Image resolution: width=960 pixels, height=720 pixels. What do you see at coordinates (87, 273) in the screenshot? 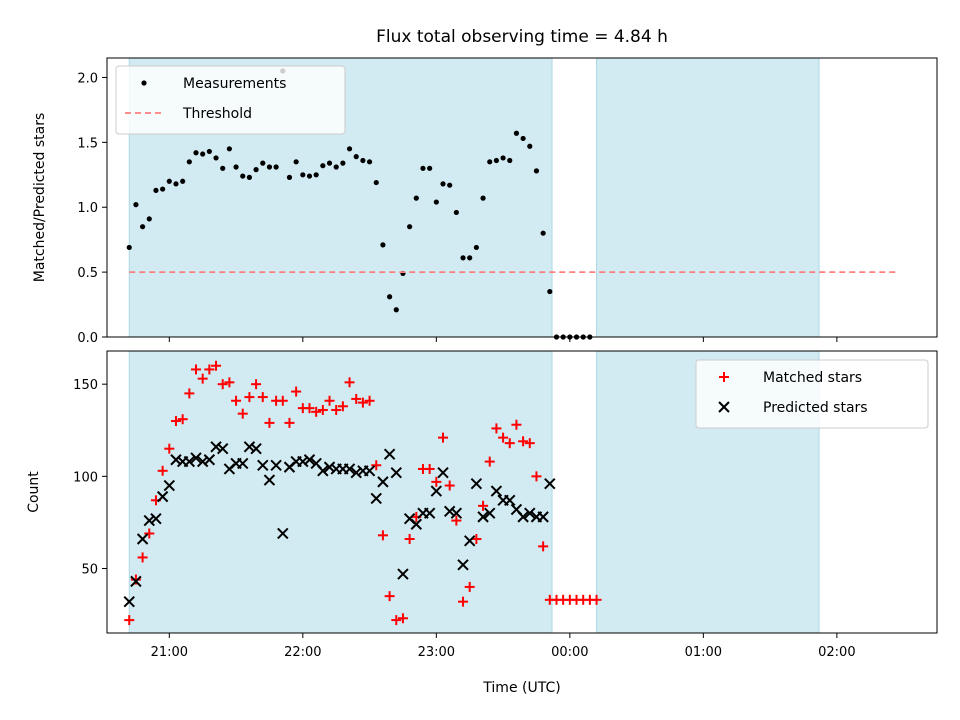
I see `y-tick-label: 0.5` at bounding box center [87, 273].